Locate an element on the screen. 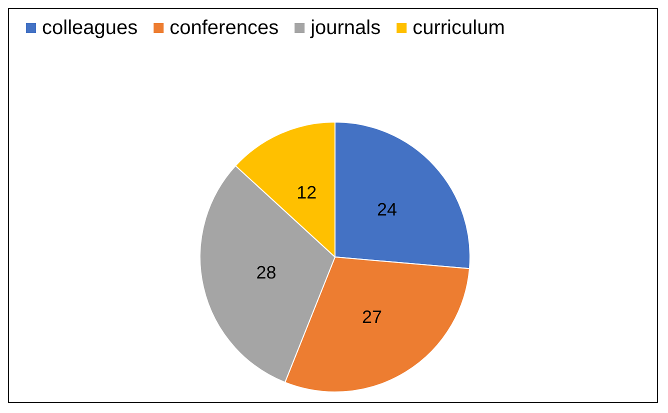  data-label: 28 is located at coordinates (266, 272).